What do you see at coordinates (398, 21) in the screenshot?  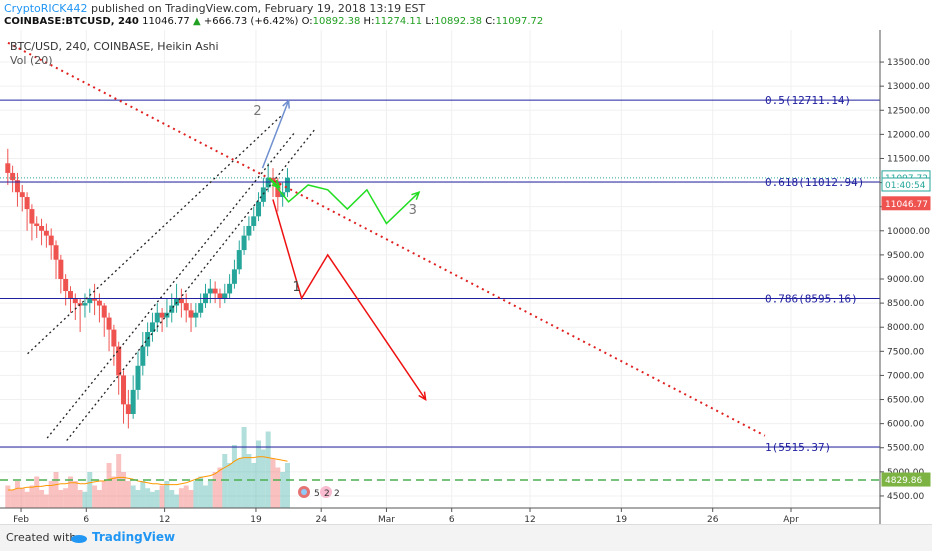 I see `high-value: 11274.11` at bounding box center [398, 21].